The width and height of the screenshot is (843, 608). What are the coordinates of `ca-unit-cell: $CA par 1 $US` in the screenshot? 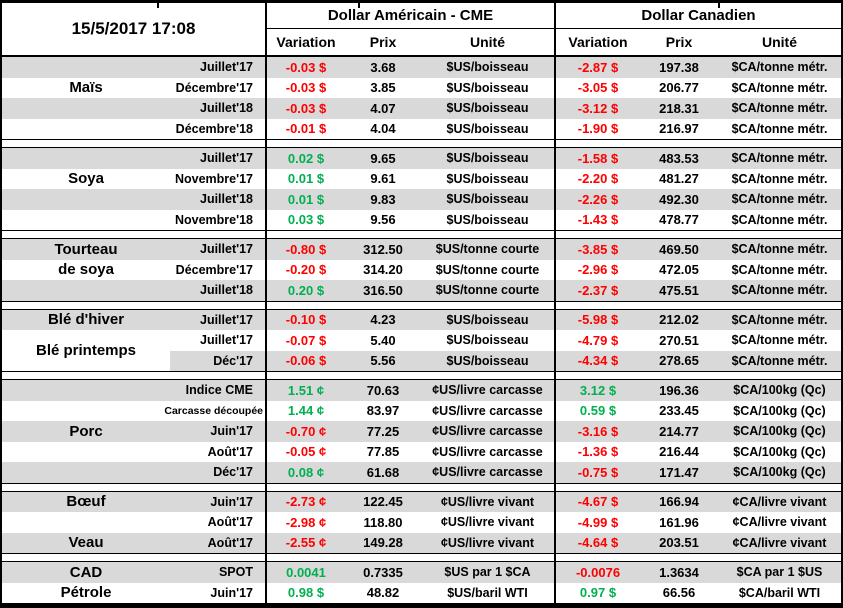 It's located at (779, 572).